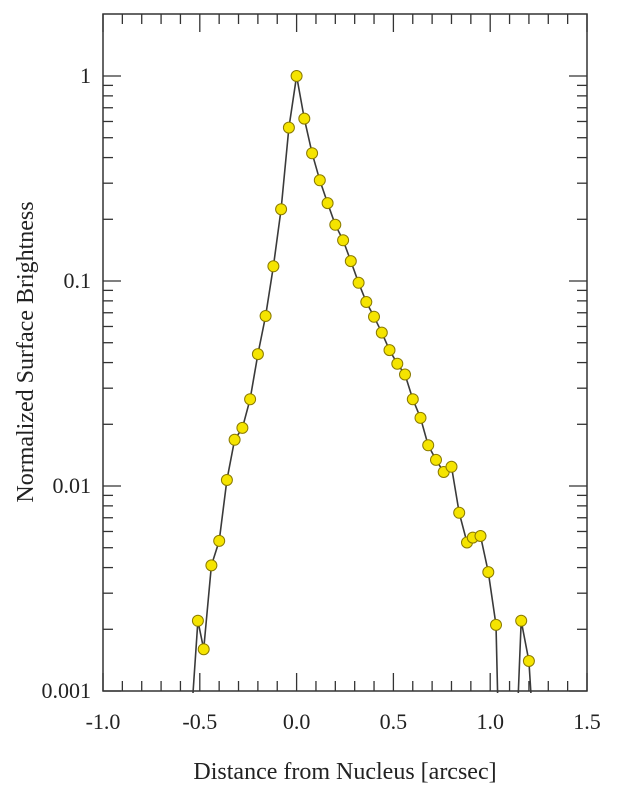 Image resolution: width=623 pixels, height=788 pixels. Describe the element at coordinates (490, 721) in the screenshot. I see `x-tick-label: 1.0` at that location.